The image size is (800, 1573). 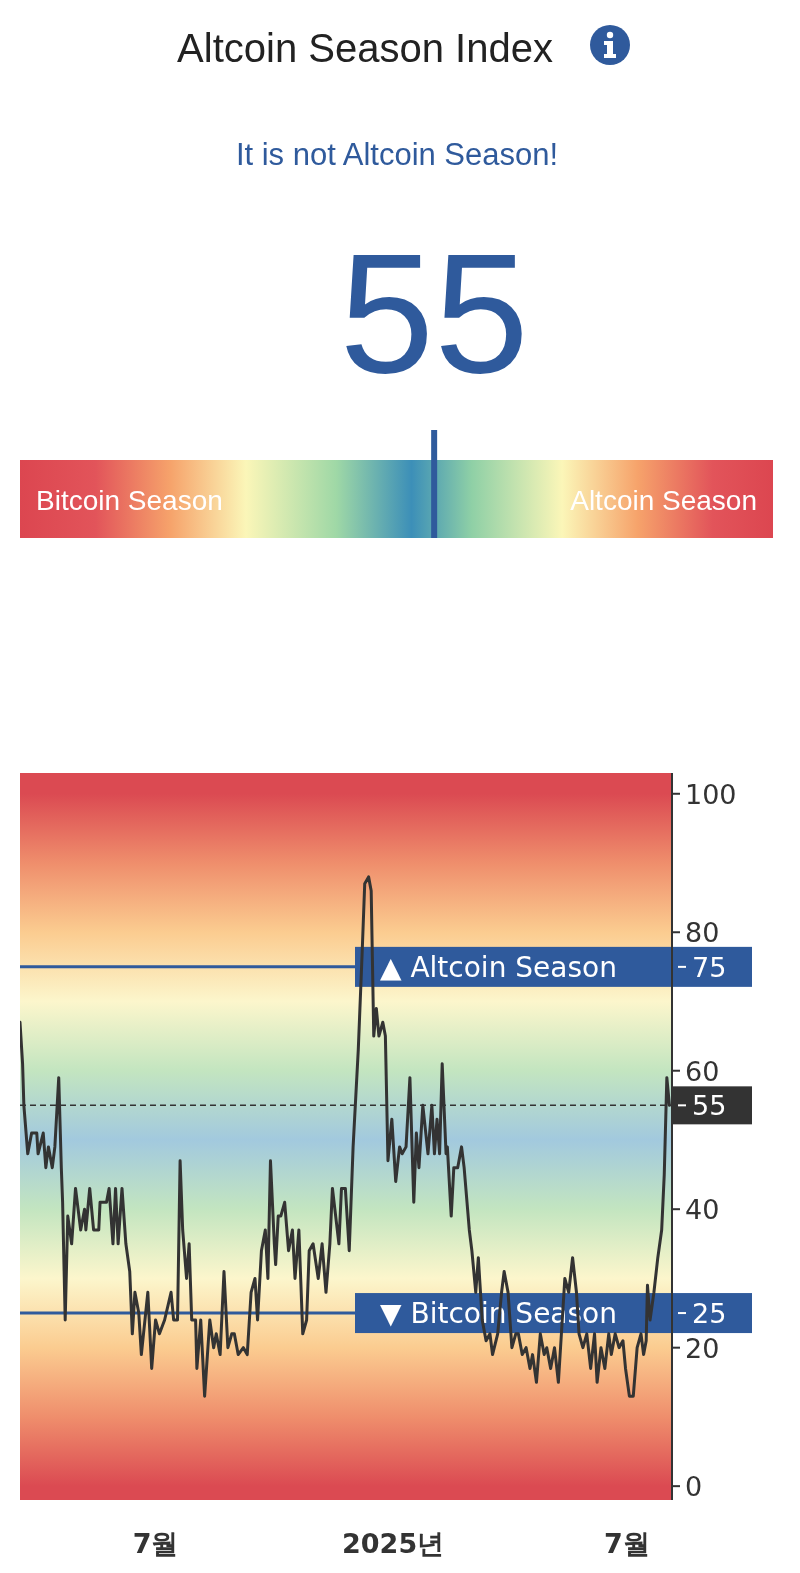 What do you see at coordinates (709, 967) in the screenshot?
I see `text: 75` at bounding box center [709, 967].